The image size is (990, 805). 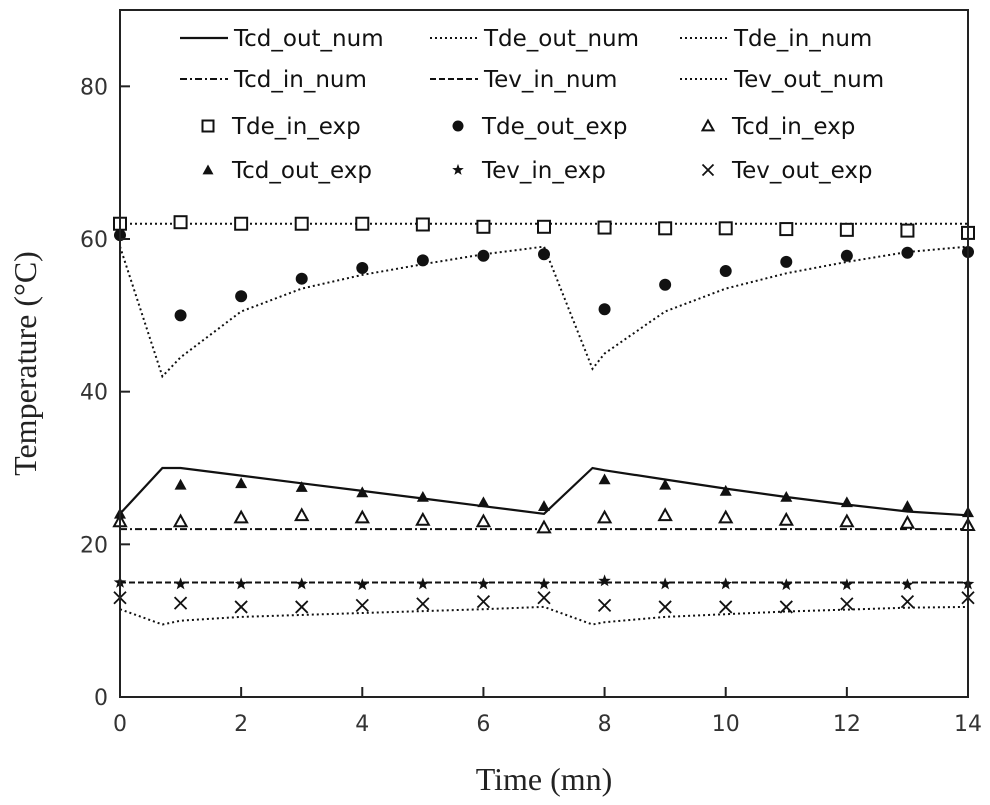 What do you see at coordinates (296, 127) in the screenshot?
I see `legend-tde-in-exp-label: Tde_in_exp` at bounding box center [296, 127].